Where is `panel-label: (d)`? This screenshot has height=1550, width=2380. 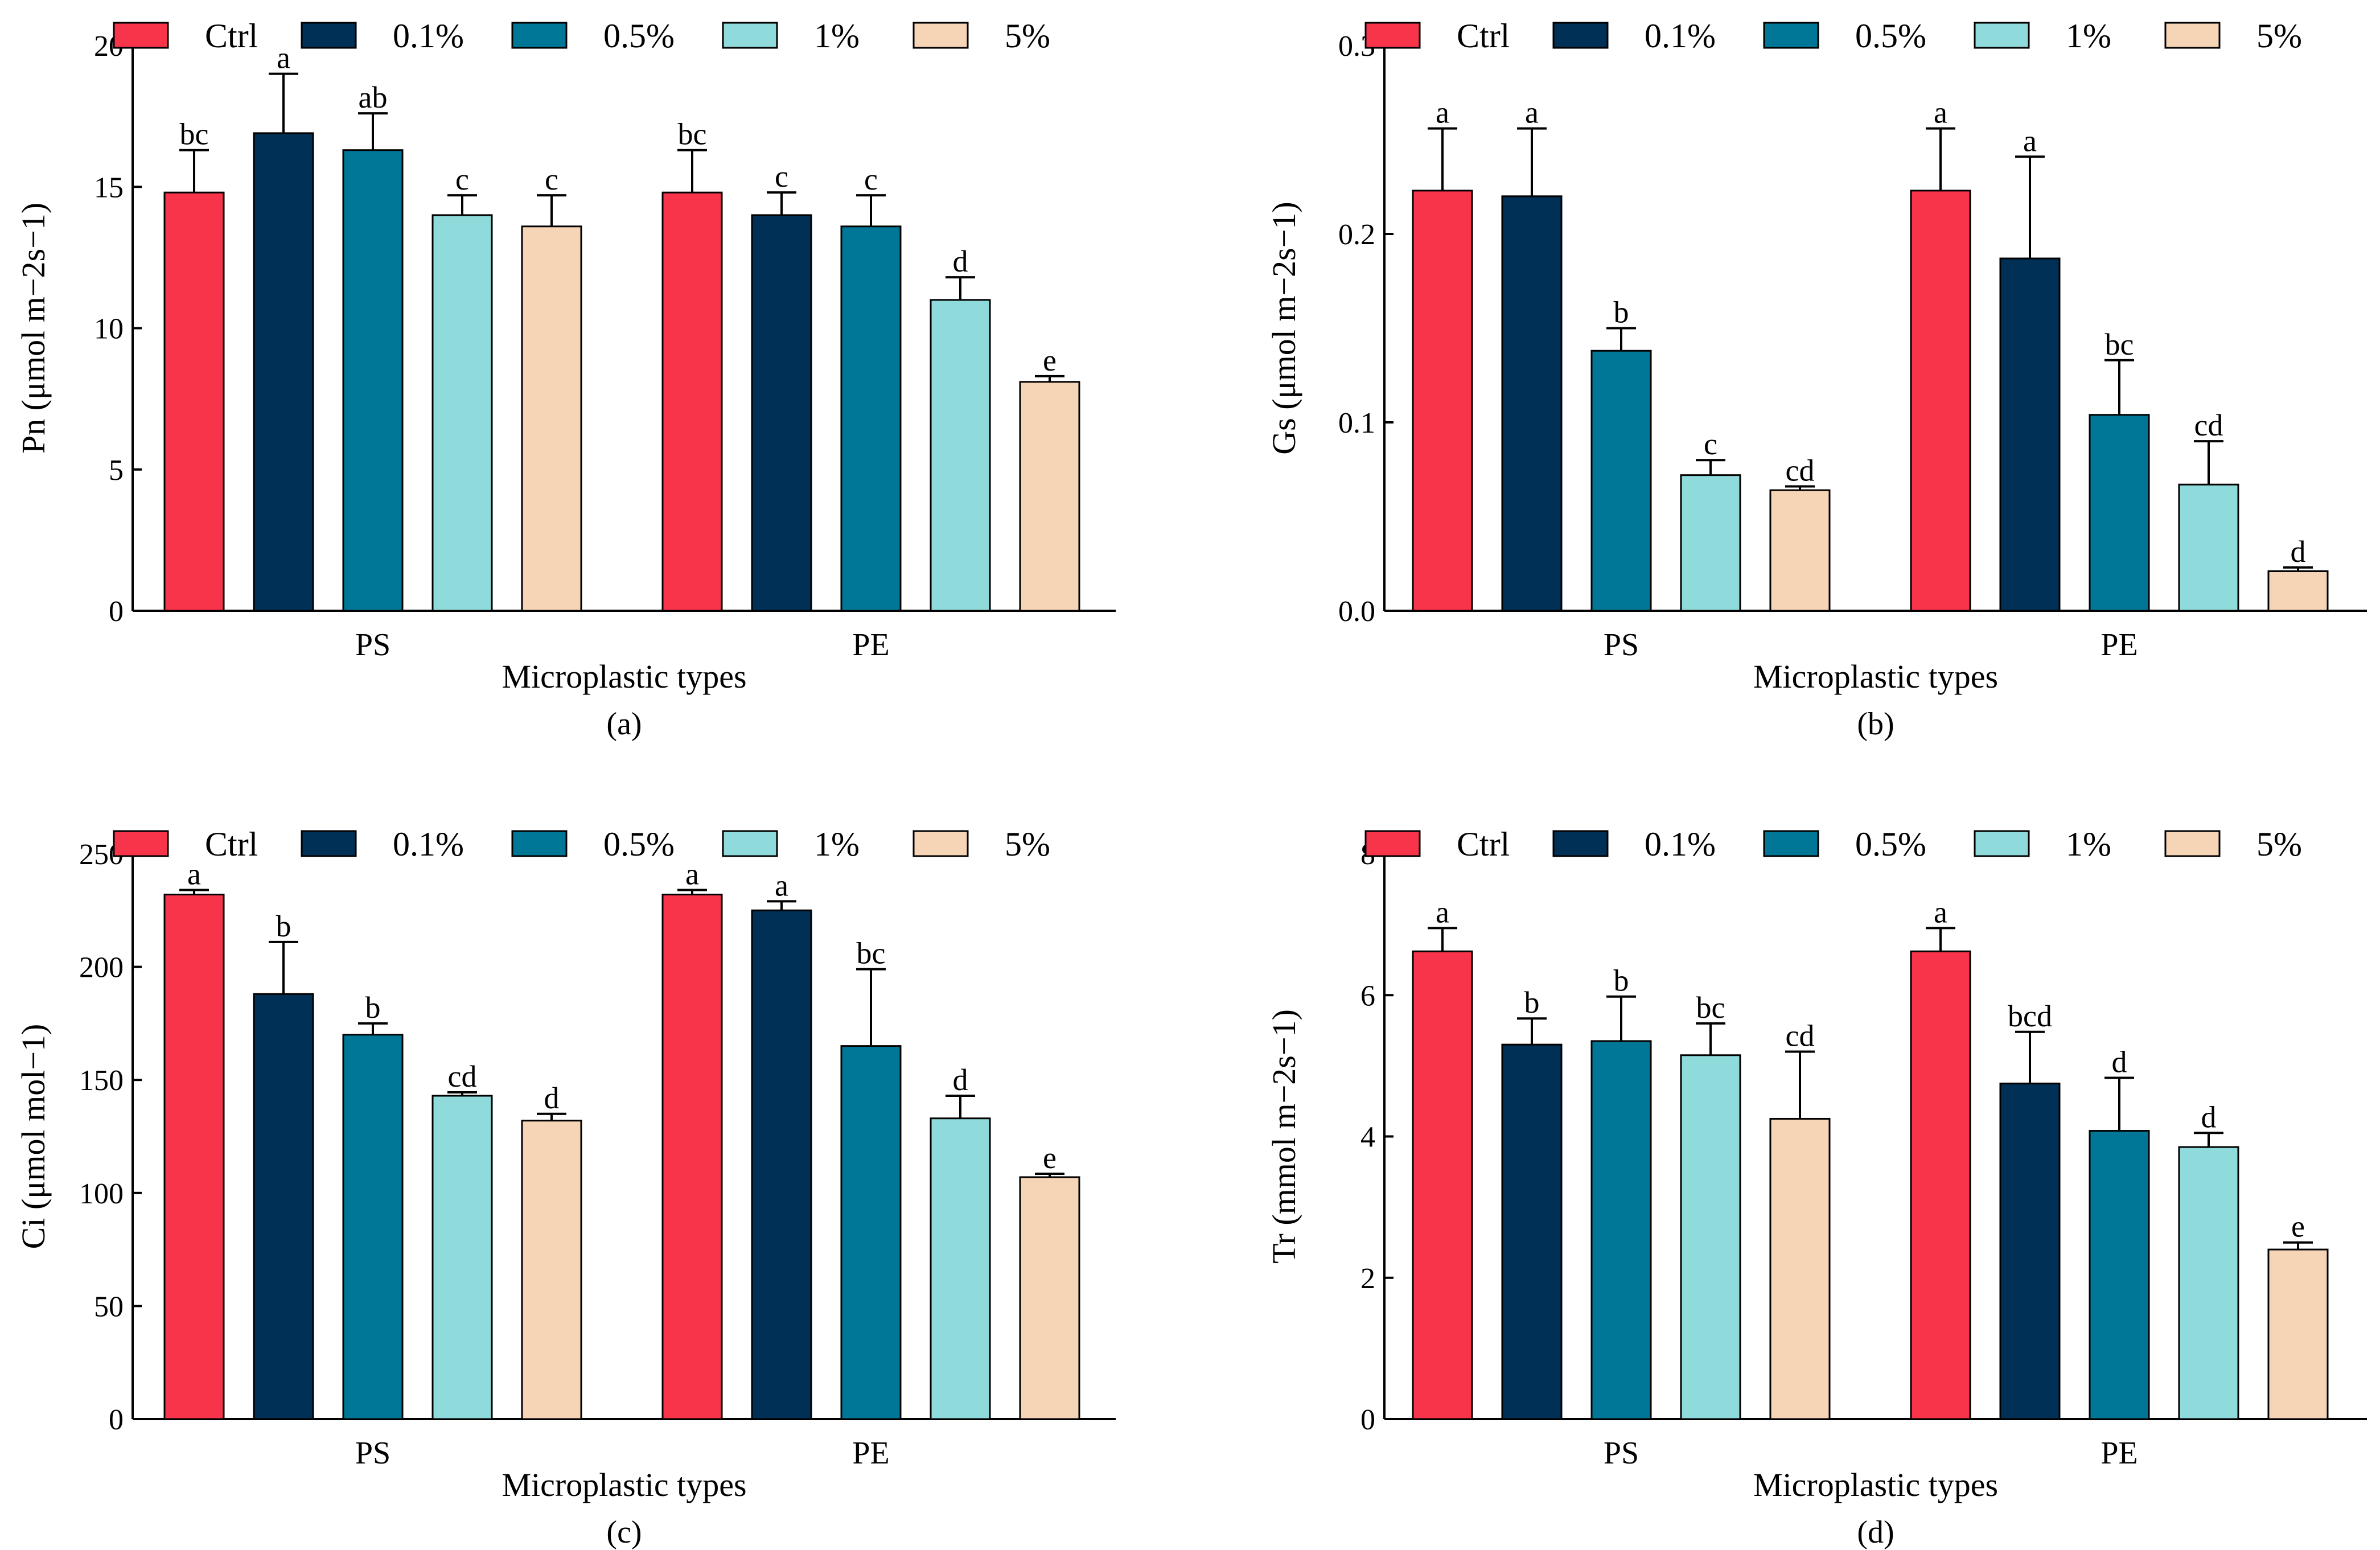
panel-label: (d) is located at coordinates (1875, 1532).